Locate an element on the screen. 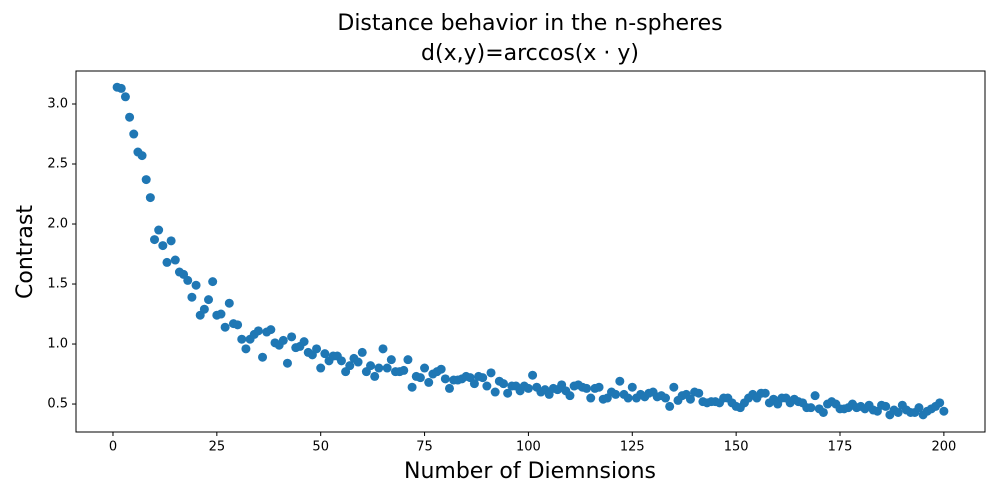 The image size is (1000, 500). y-tick-label: 1.5 is located at coordinates (57, 284).